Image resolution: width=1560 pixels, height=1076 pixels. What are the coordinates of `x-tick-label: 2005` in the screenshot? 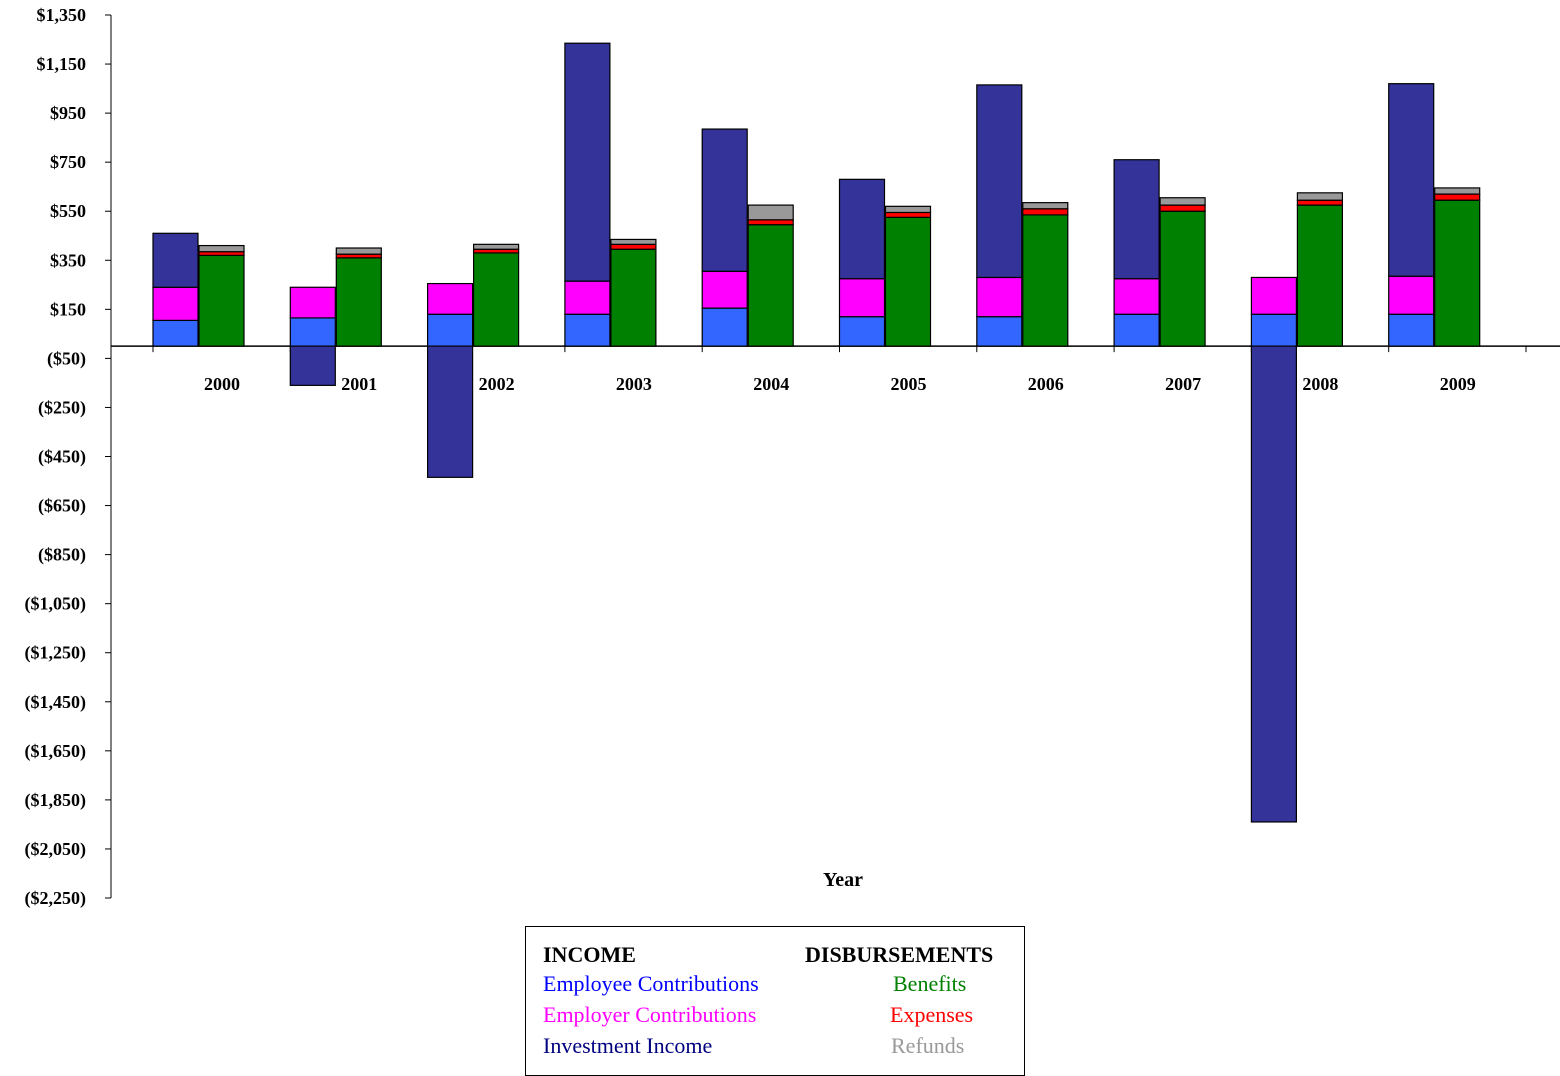 It's located at (909, 384).